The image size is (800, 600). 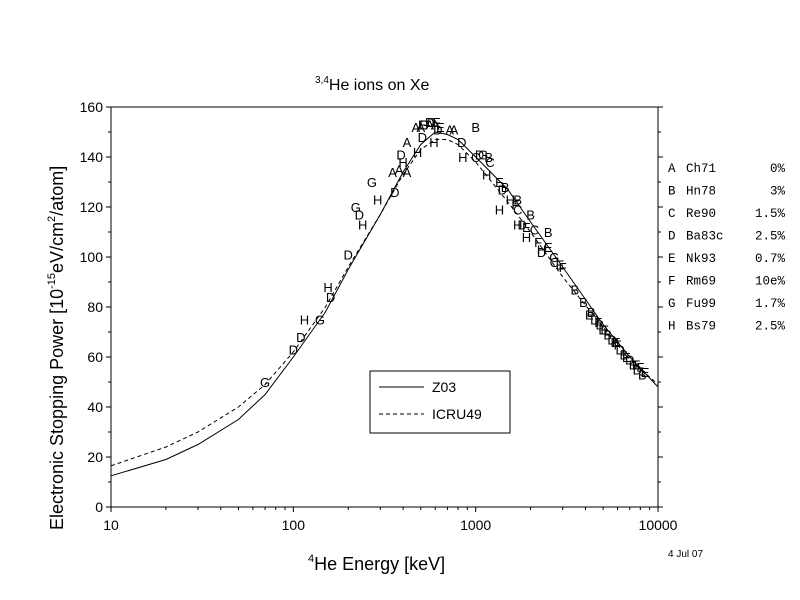 I want to click on y-axis-title-part1: Electronic Stopping Power [10, so click(x=57, y=409).